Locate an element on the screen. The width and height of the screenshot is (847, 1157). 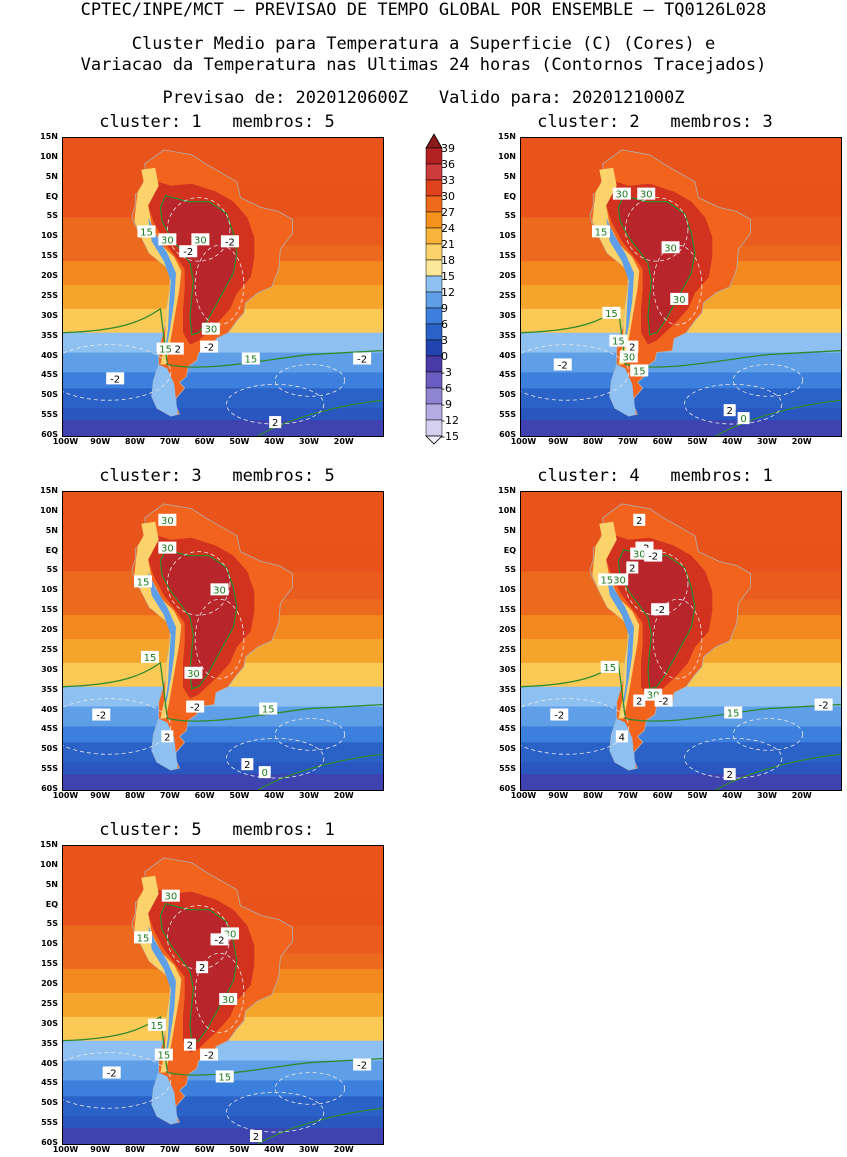
colorbar-tick-label: 33 is located at coordinates (448, 180).